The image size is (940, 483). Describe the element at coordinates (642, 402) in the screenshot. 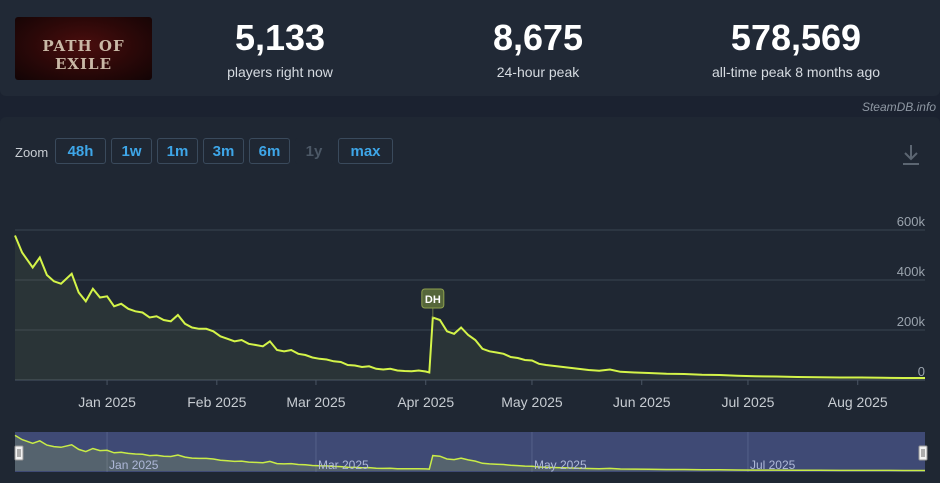

I see `x-tick-label: Jun 2025` at that location.